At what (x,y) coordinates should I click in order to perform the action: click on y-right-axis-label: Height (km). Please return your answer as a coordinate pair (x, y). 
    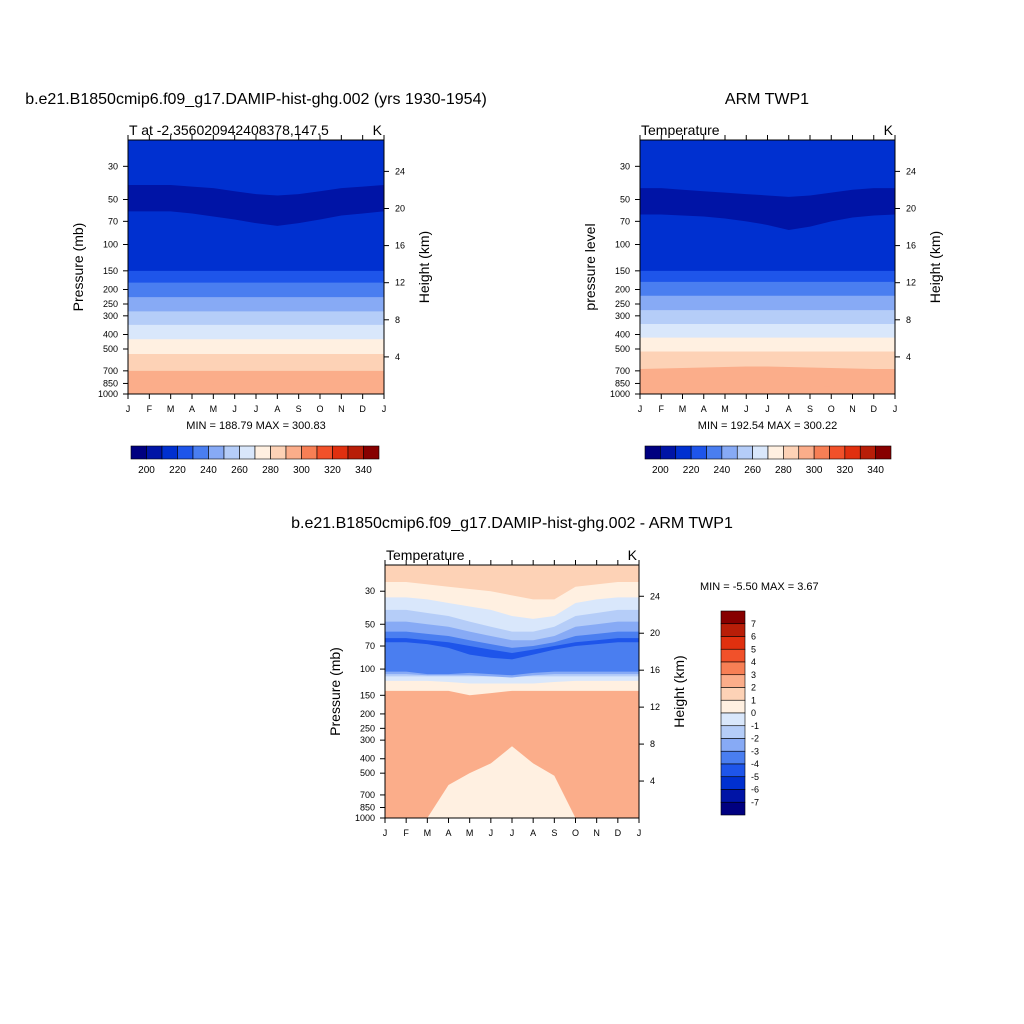
    Looking at the image, I should click on (679, 691).